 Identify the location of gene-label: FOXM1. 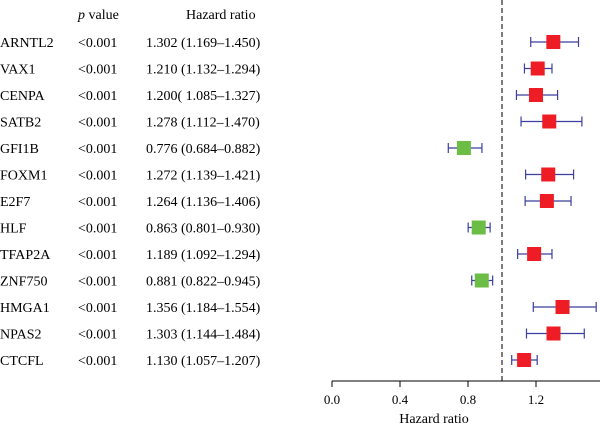
(23, 176).